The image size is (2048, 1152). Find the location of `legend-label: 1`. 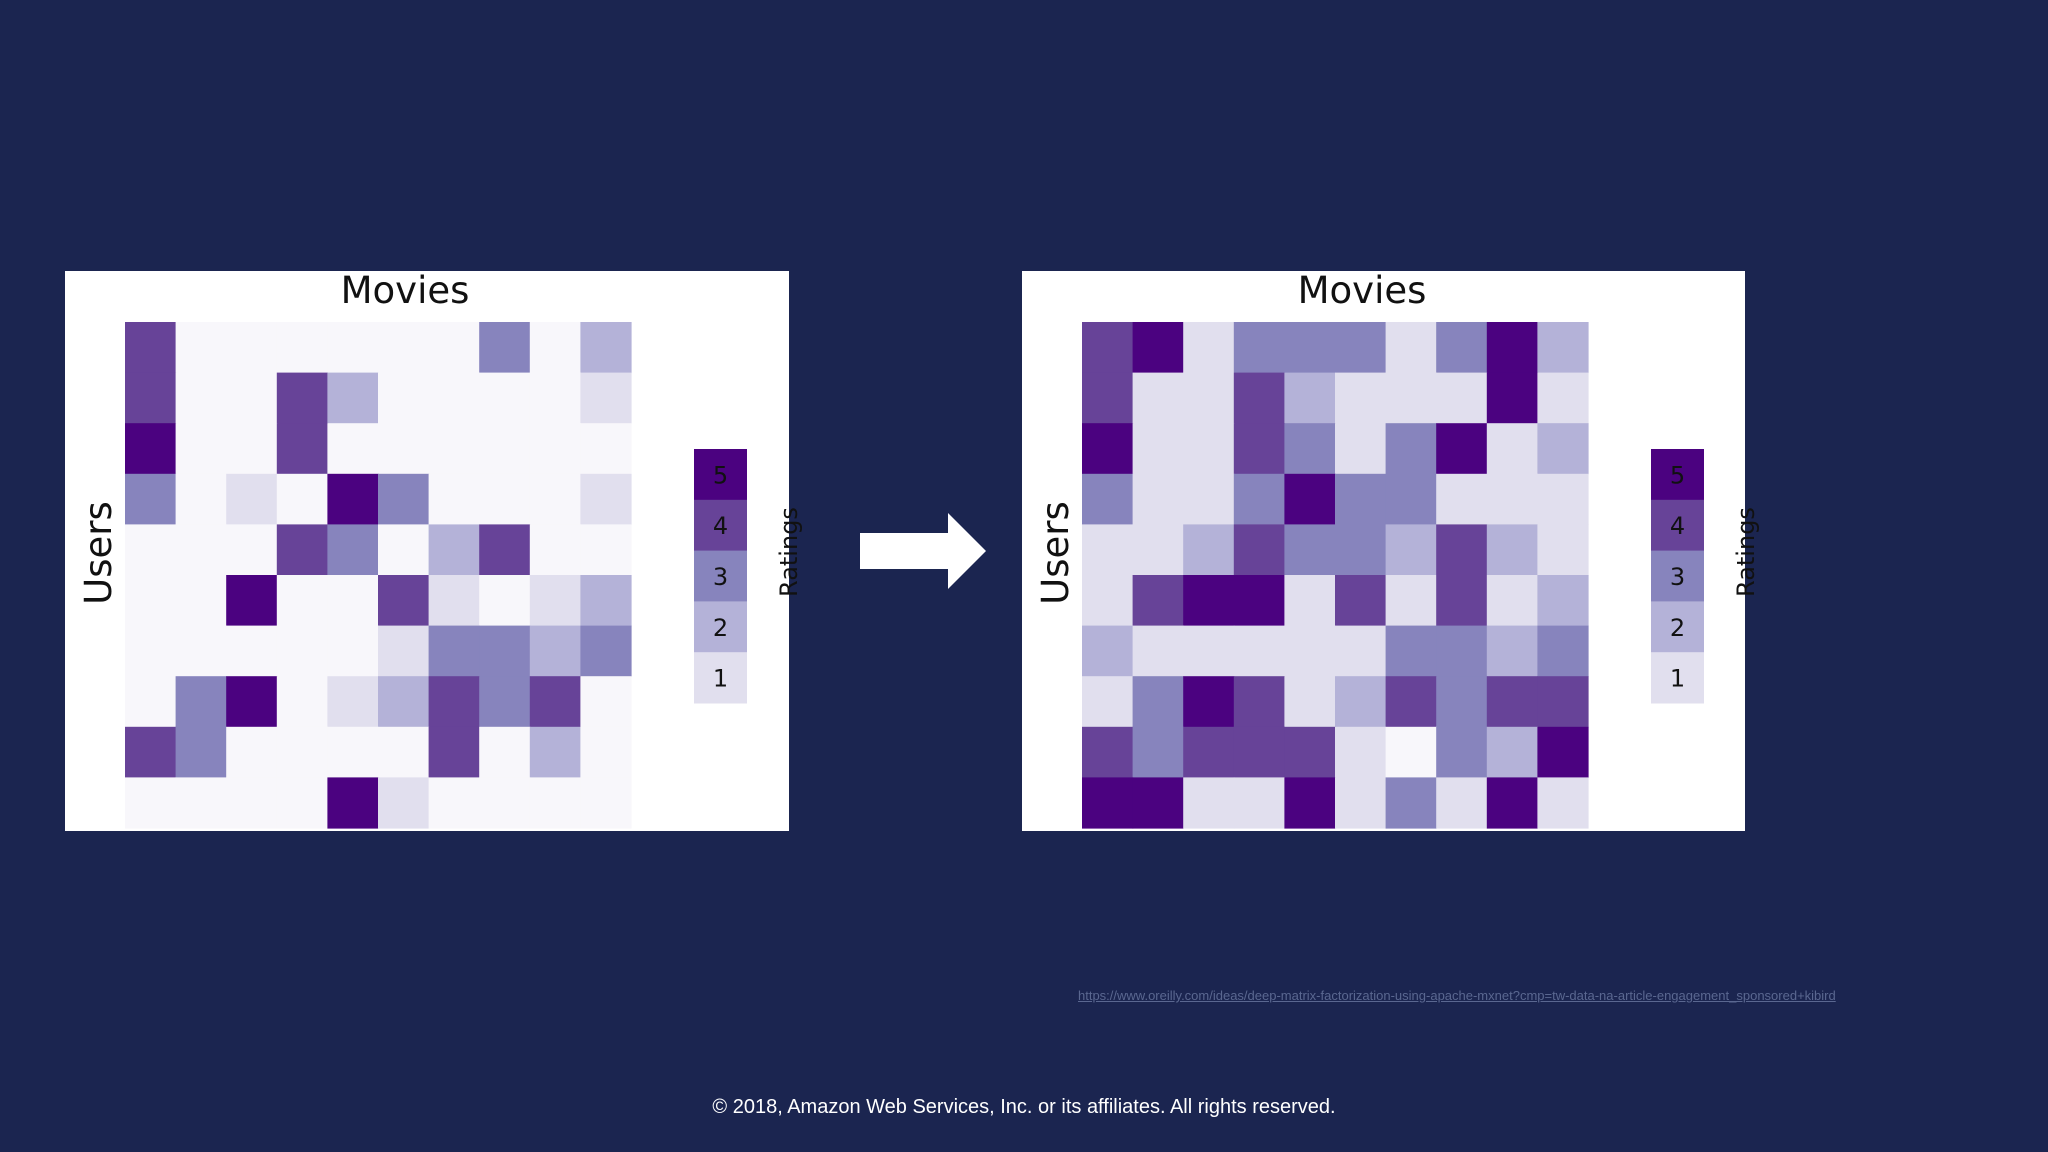

legend-label: 1 is located at coordinates (720, 679).